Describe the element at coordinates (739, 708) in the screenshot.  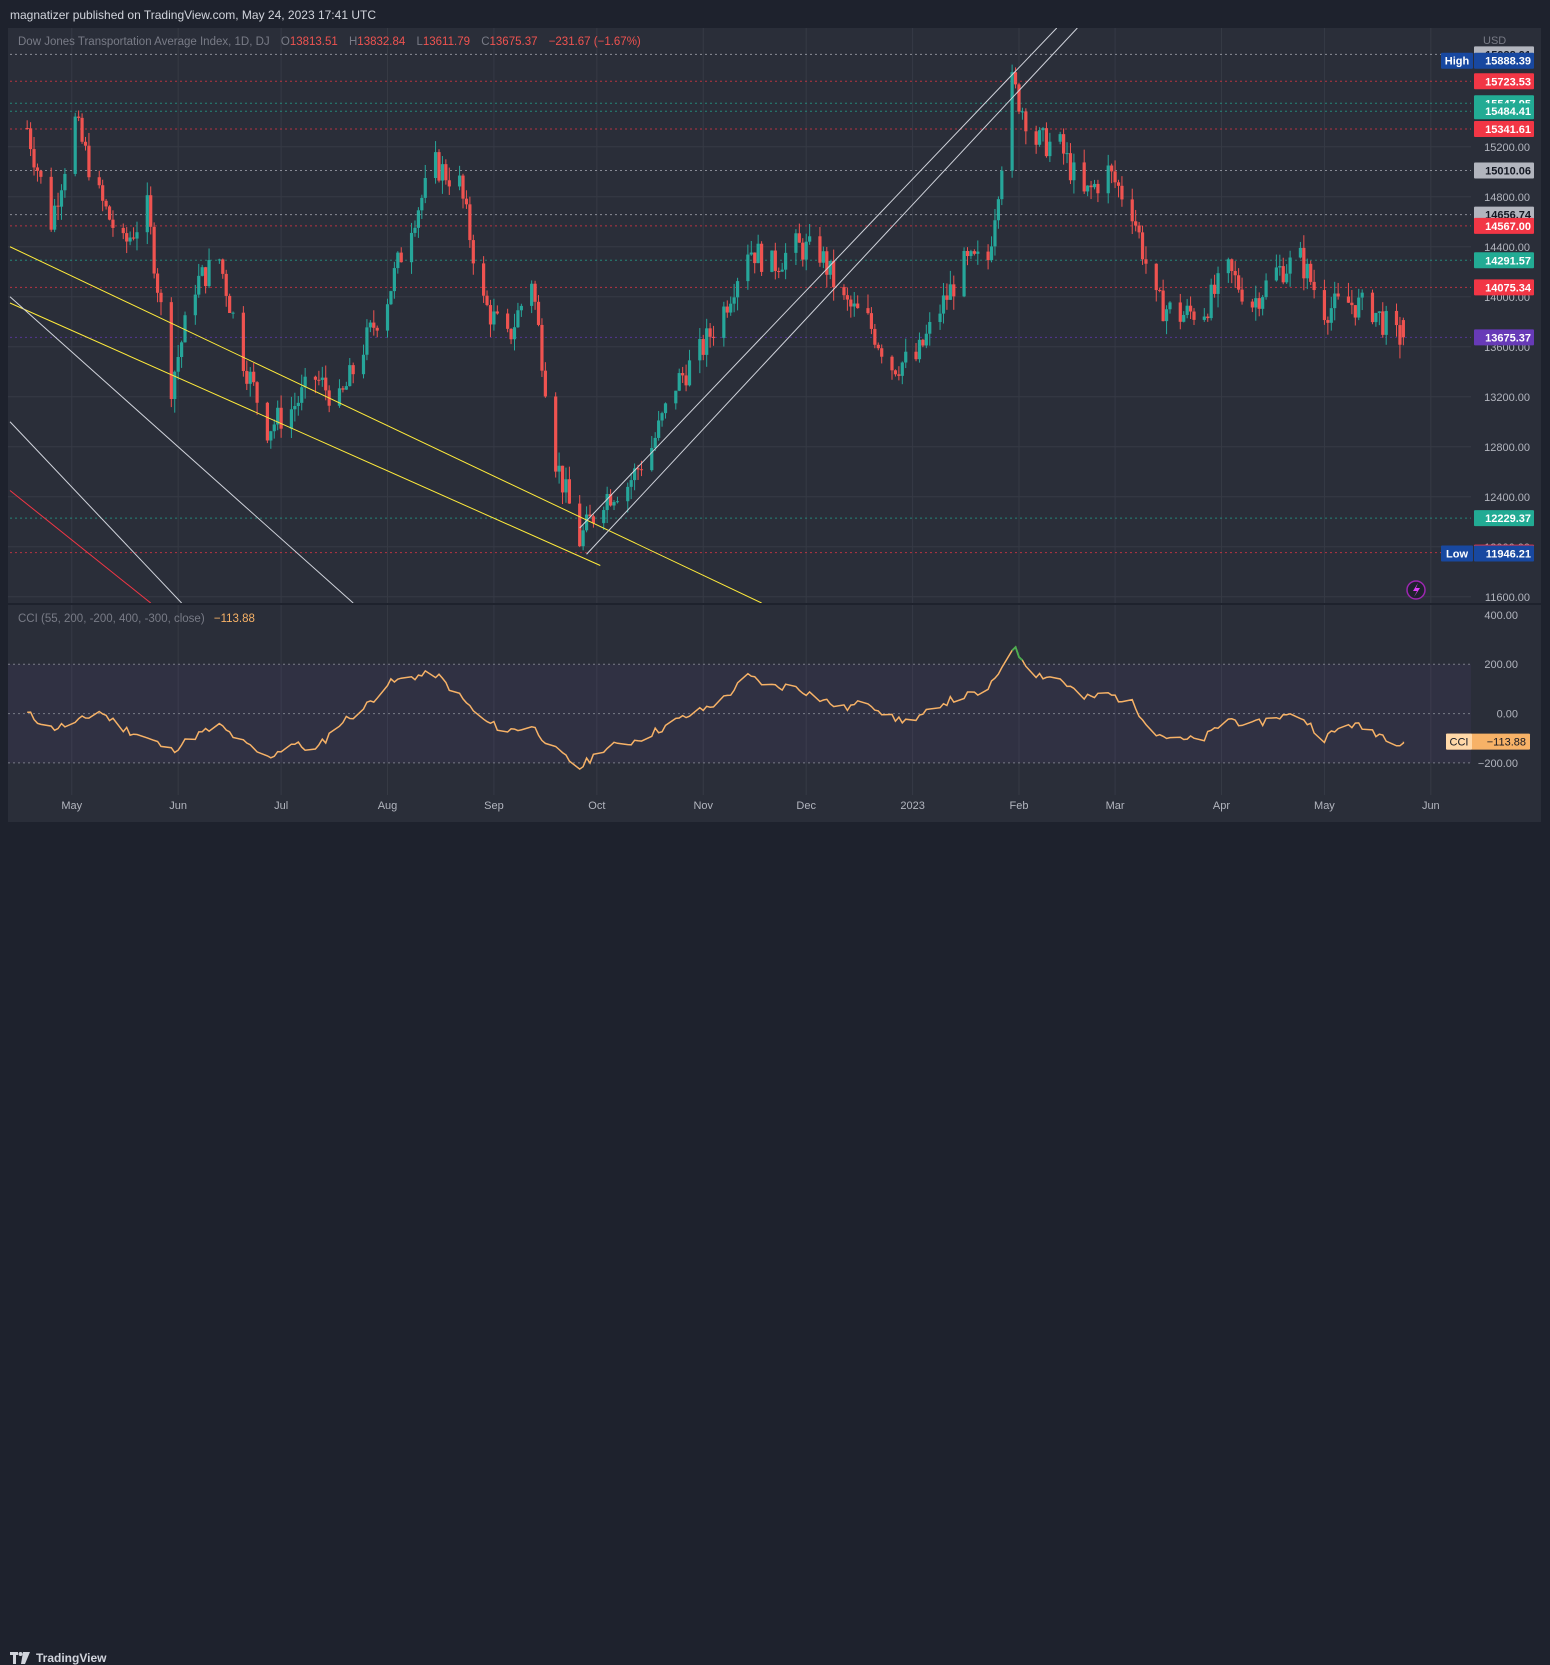
I see `cci-pane` at that location.